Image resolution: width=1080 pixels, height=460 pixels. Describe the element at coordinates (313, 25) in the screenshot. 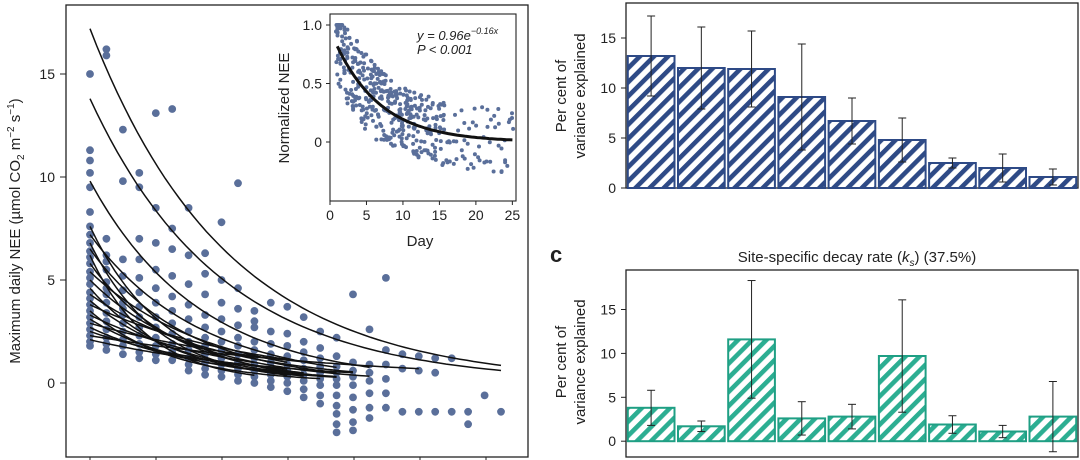

I see `inset-ytick-label: 1.0` at that location.